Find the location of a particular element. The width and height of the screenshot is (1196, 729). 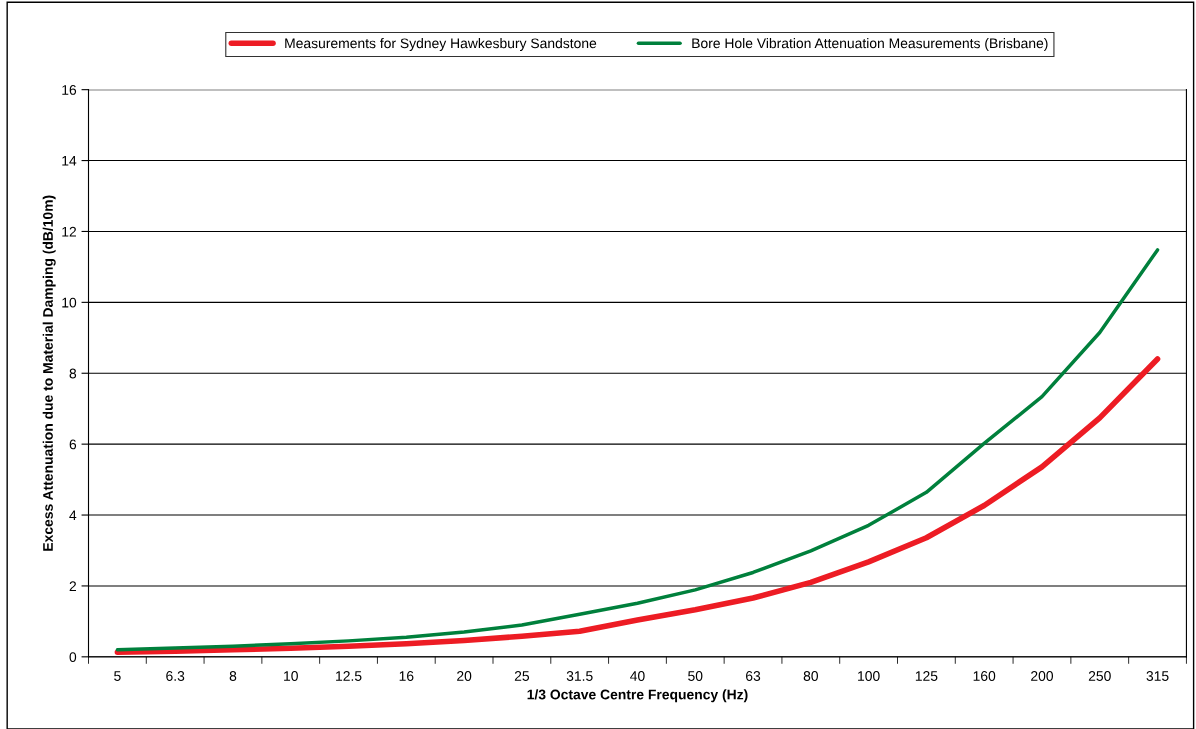

x-tick-label: 25 is located at coordinates (522, 676).